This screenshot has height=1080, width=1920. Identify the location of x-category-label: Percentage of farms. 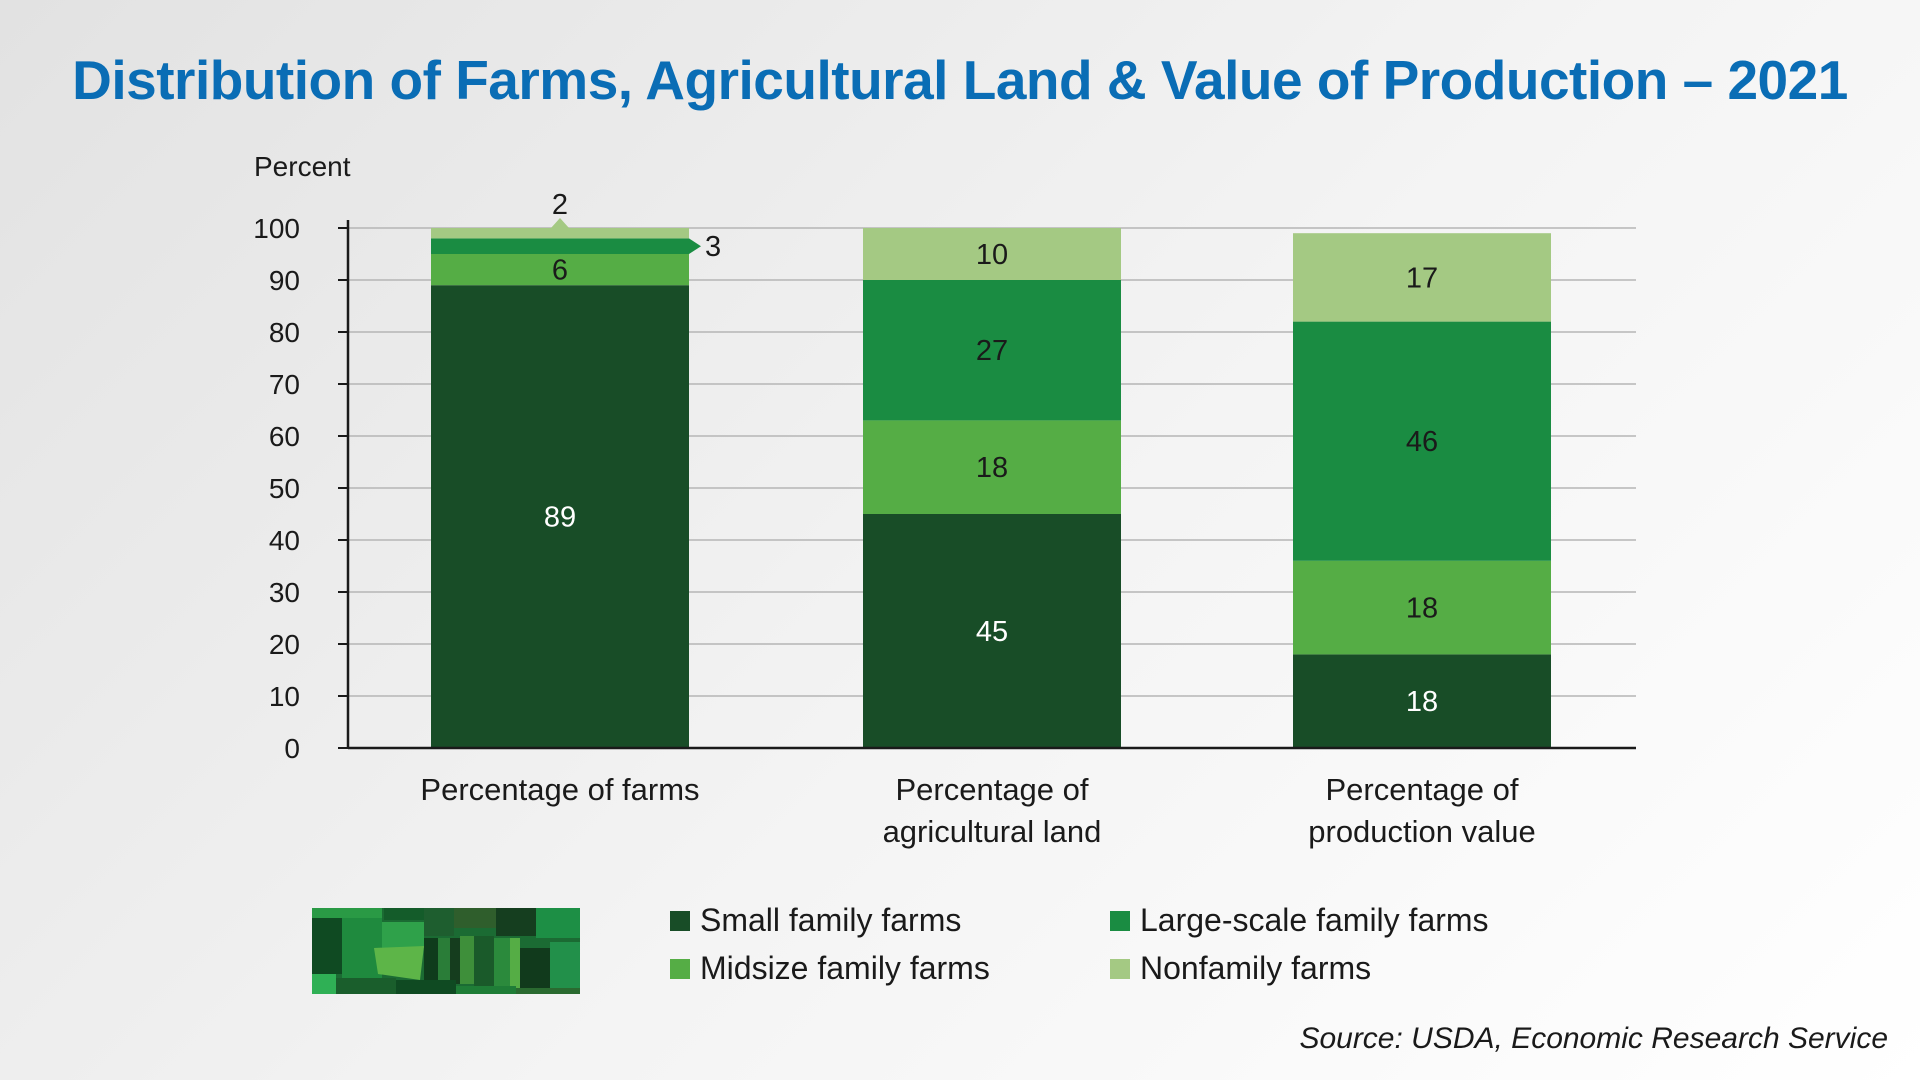
(559, 789).